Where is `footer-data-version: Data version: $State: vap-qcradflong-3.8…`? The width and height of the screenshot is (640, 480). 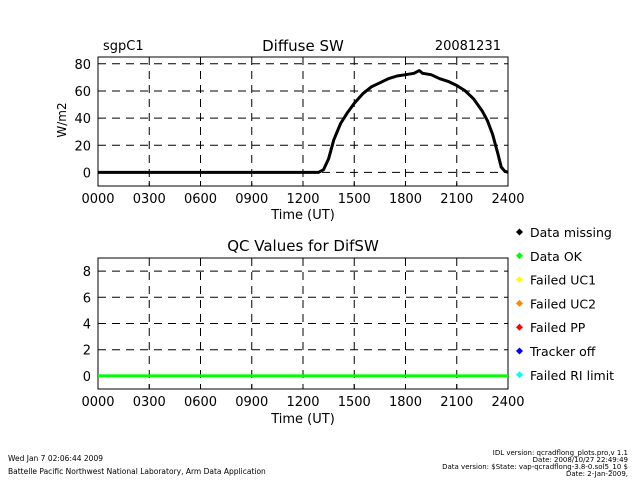 footer-data-version: Data version: $State: vap-qcradflong-3.8… is located at coordinates (535, 467).